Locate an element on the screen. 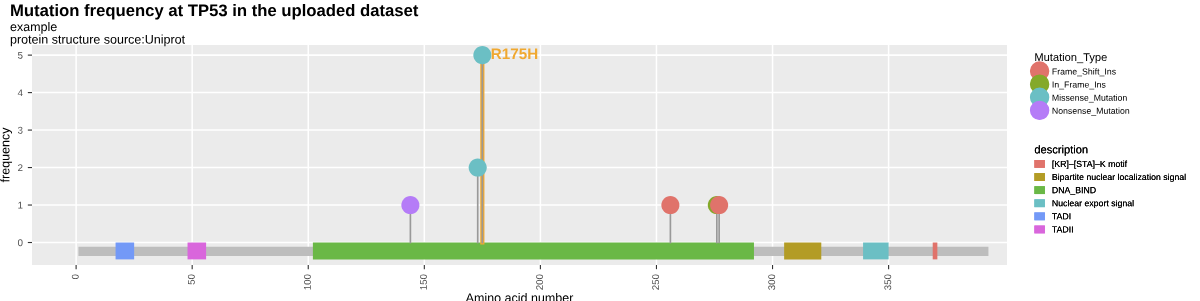  text: Mutation_Type is located at coordinates (1071, 58).